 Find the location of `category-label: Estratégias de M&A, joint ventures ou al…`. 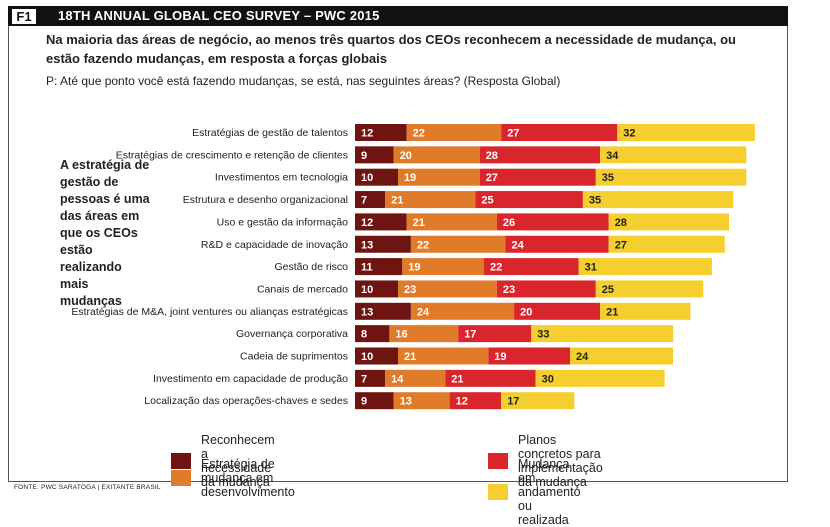

category-label: Estratégias de M&A, joint ventures ou al… is located at coordinates (209, 312).